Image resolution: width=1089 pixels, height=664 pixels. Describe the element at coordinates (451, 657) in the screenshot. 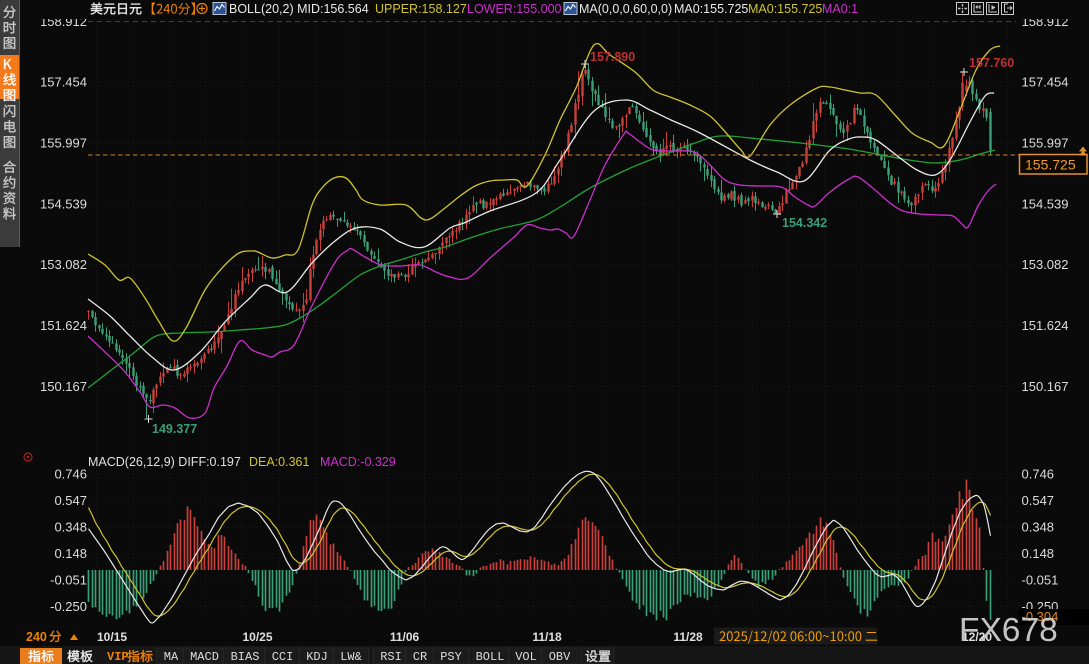

I see `svg-text: PSY` at that location.